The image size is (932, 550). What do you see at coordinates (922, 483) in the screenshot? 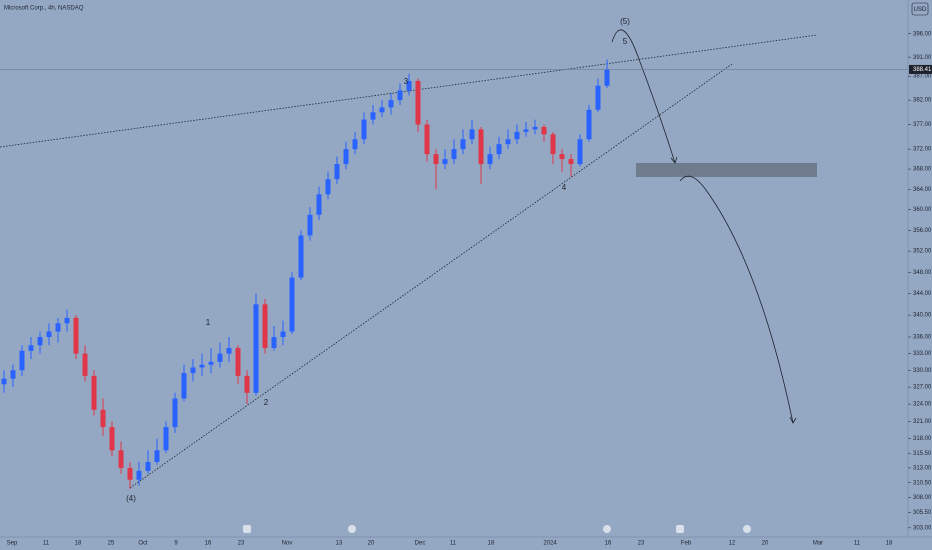
I see `y-tick-label: 310.50` at bounding box center [922, 483].